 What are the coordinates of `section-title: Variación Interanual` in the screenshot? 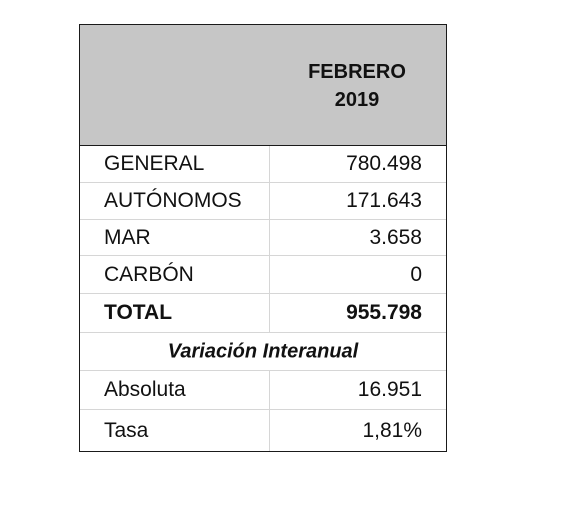 It's located at (263, 351).